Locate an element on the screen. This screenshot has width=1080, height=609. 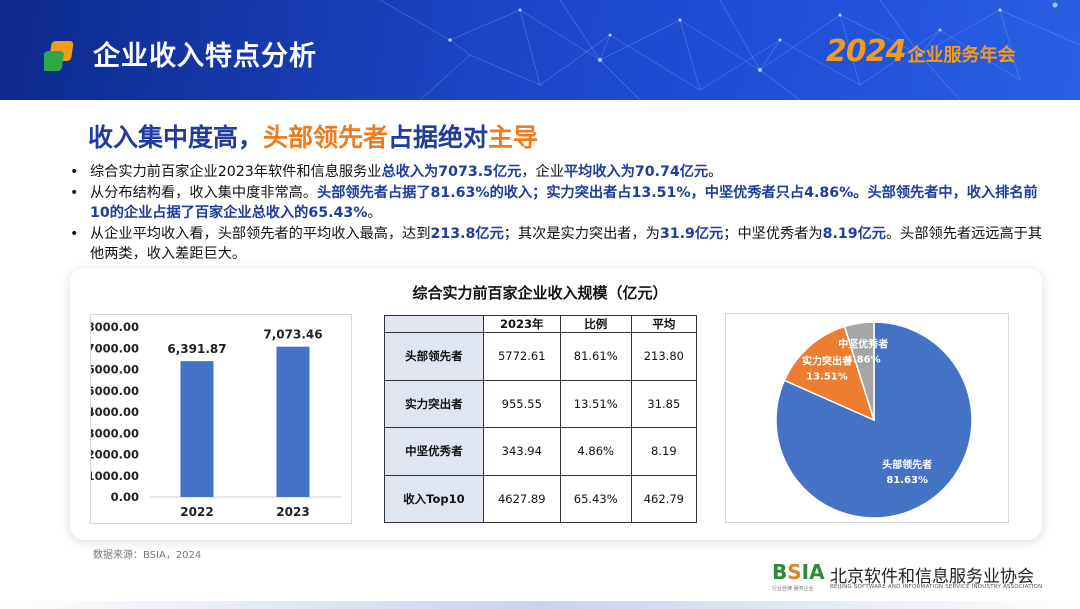
bullet-text: 从企业平均收入看，头部领先者的平均收入最高，达到 is located at coordinates (260, 234).